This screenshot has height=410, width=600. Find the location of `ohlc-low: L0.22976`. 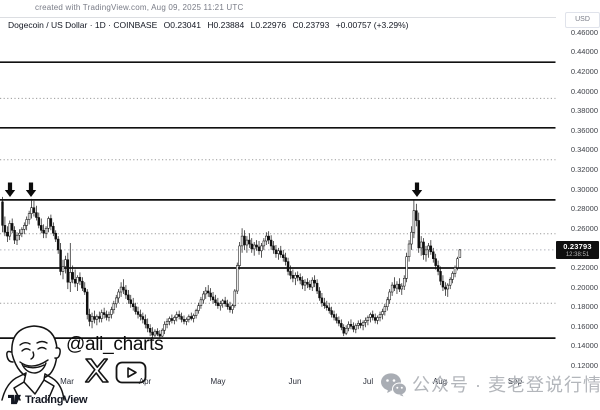

ohlc-low: L0.22976 is located at coordinates (268, 25).